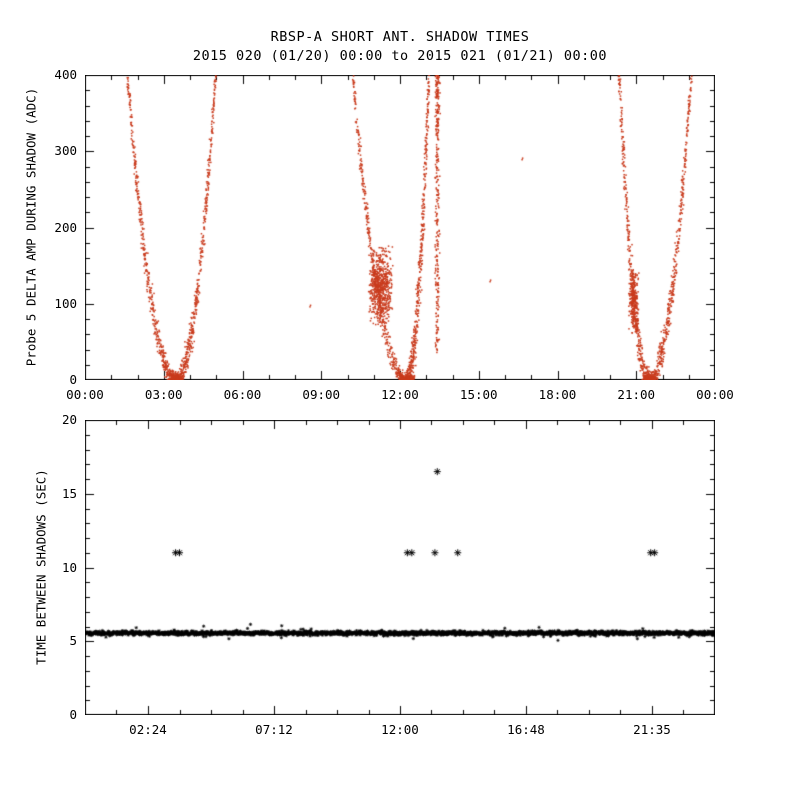 The image size is (800, 800). Describe the element at coordinates (526, 729) in the screenshot. I see `x-tick-label: 16:48` at that location.